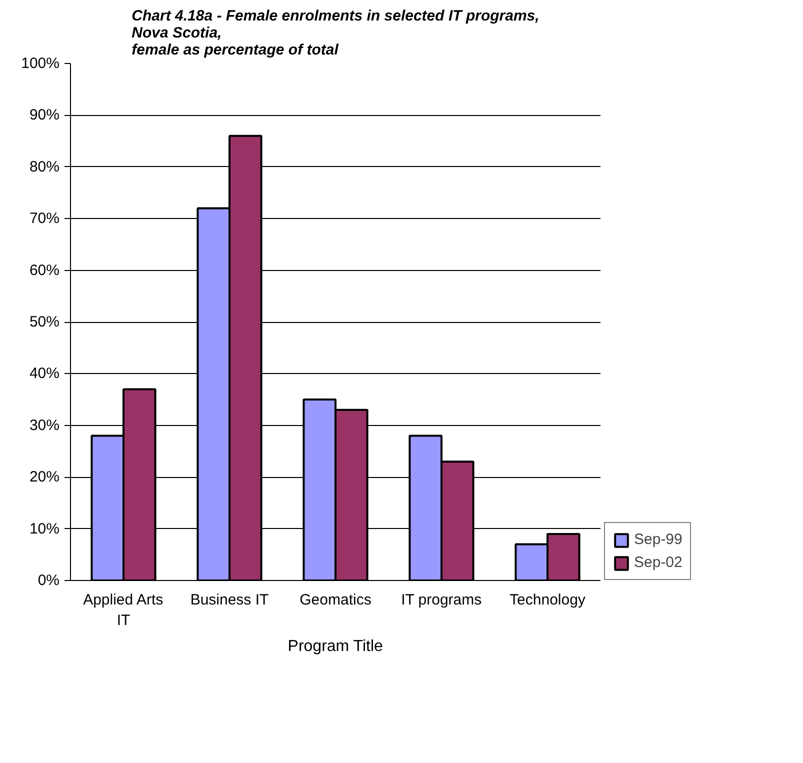 The image size is (803, 763). Describe the element at coordinates (44, 115) in the screenshot. I see `y-tick-label: 90%` at that location.